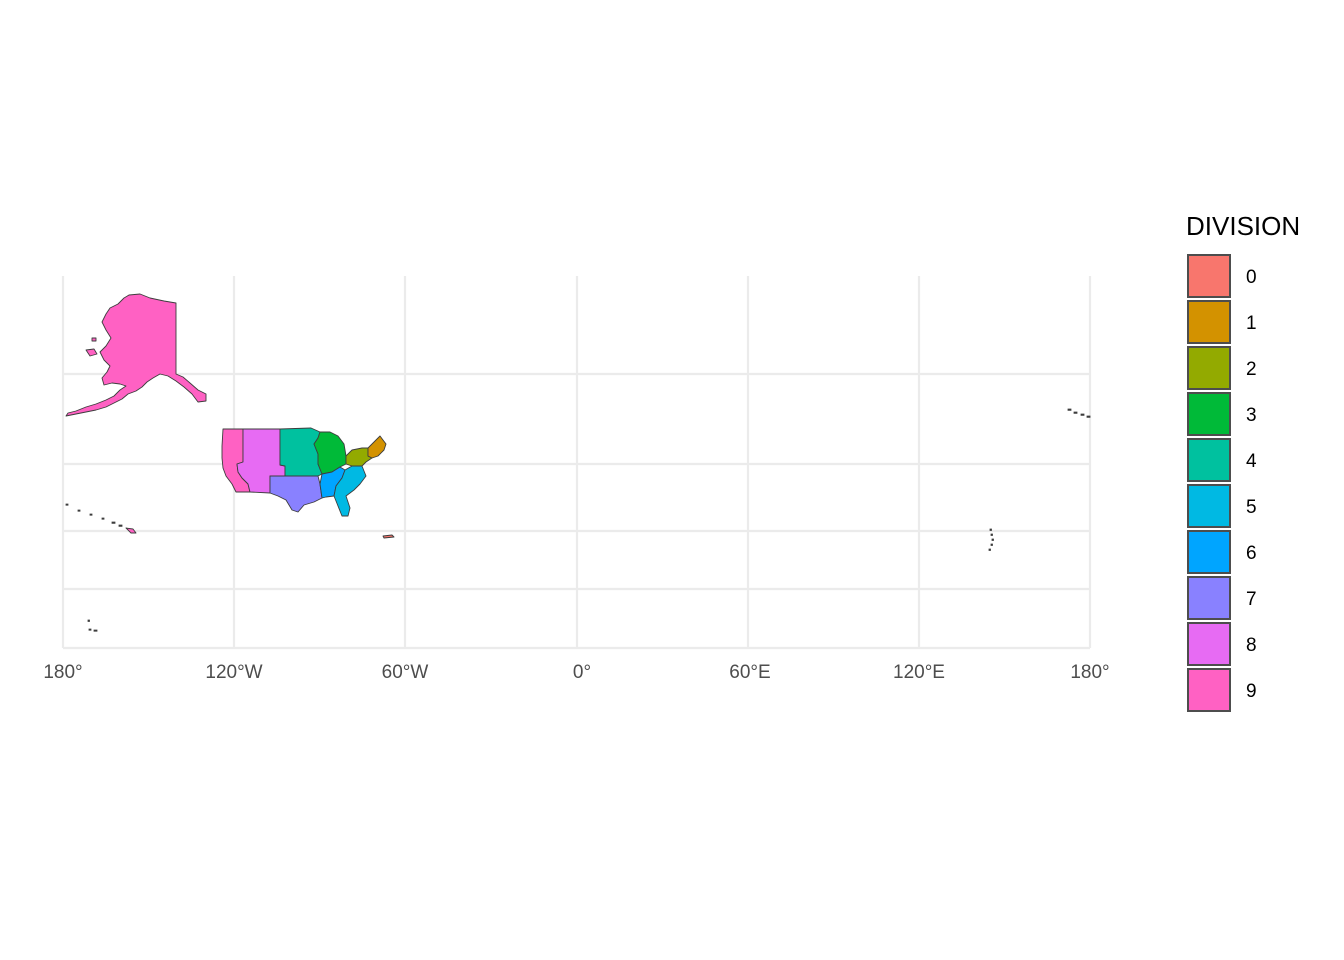  Describe the element at coordinates (1251, 553) in the screenshot. I see `legend-label-6: 6` at that location.